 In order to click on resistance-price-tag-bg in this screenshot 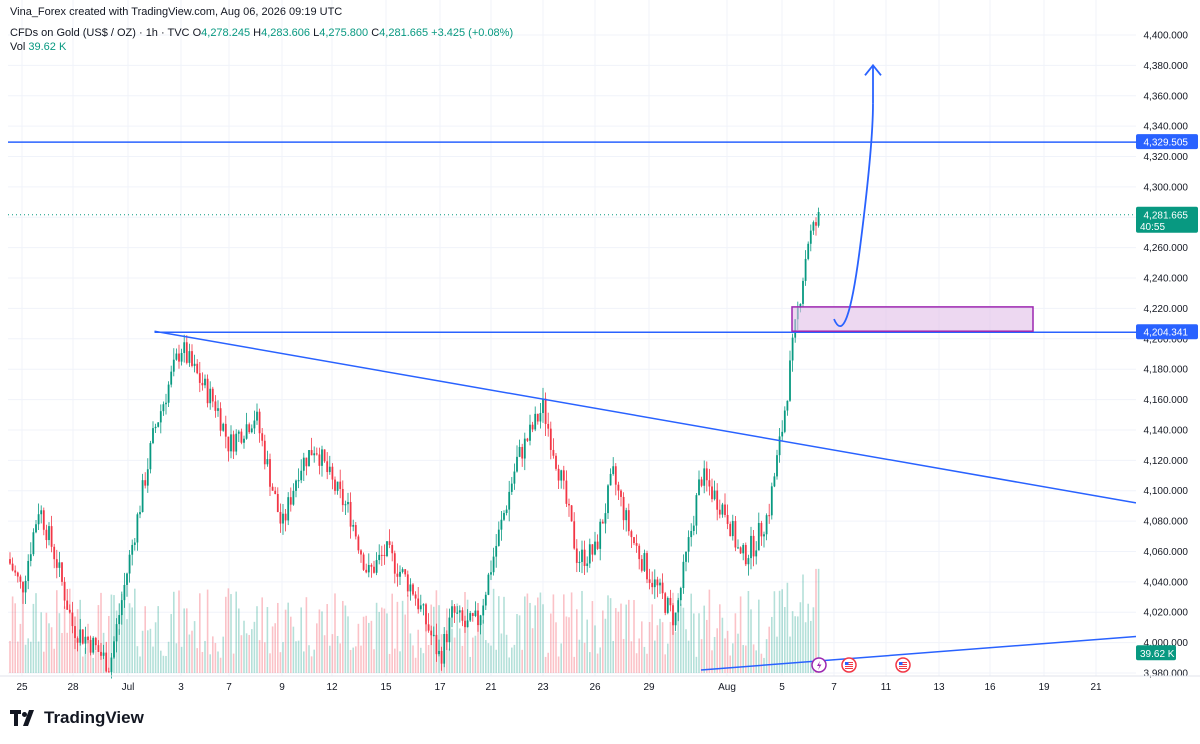, I will do `click(1167, 142)`.